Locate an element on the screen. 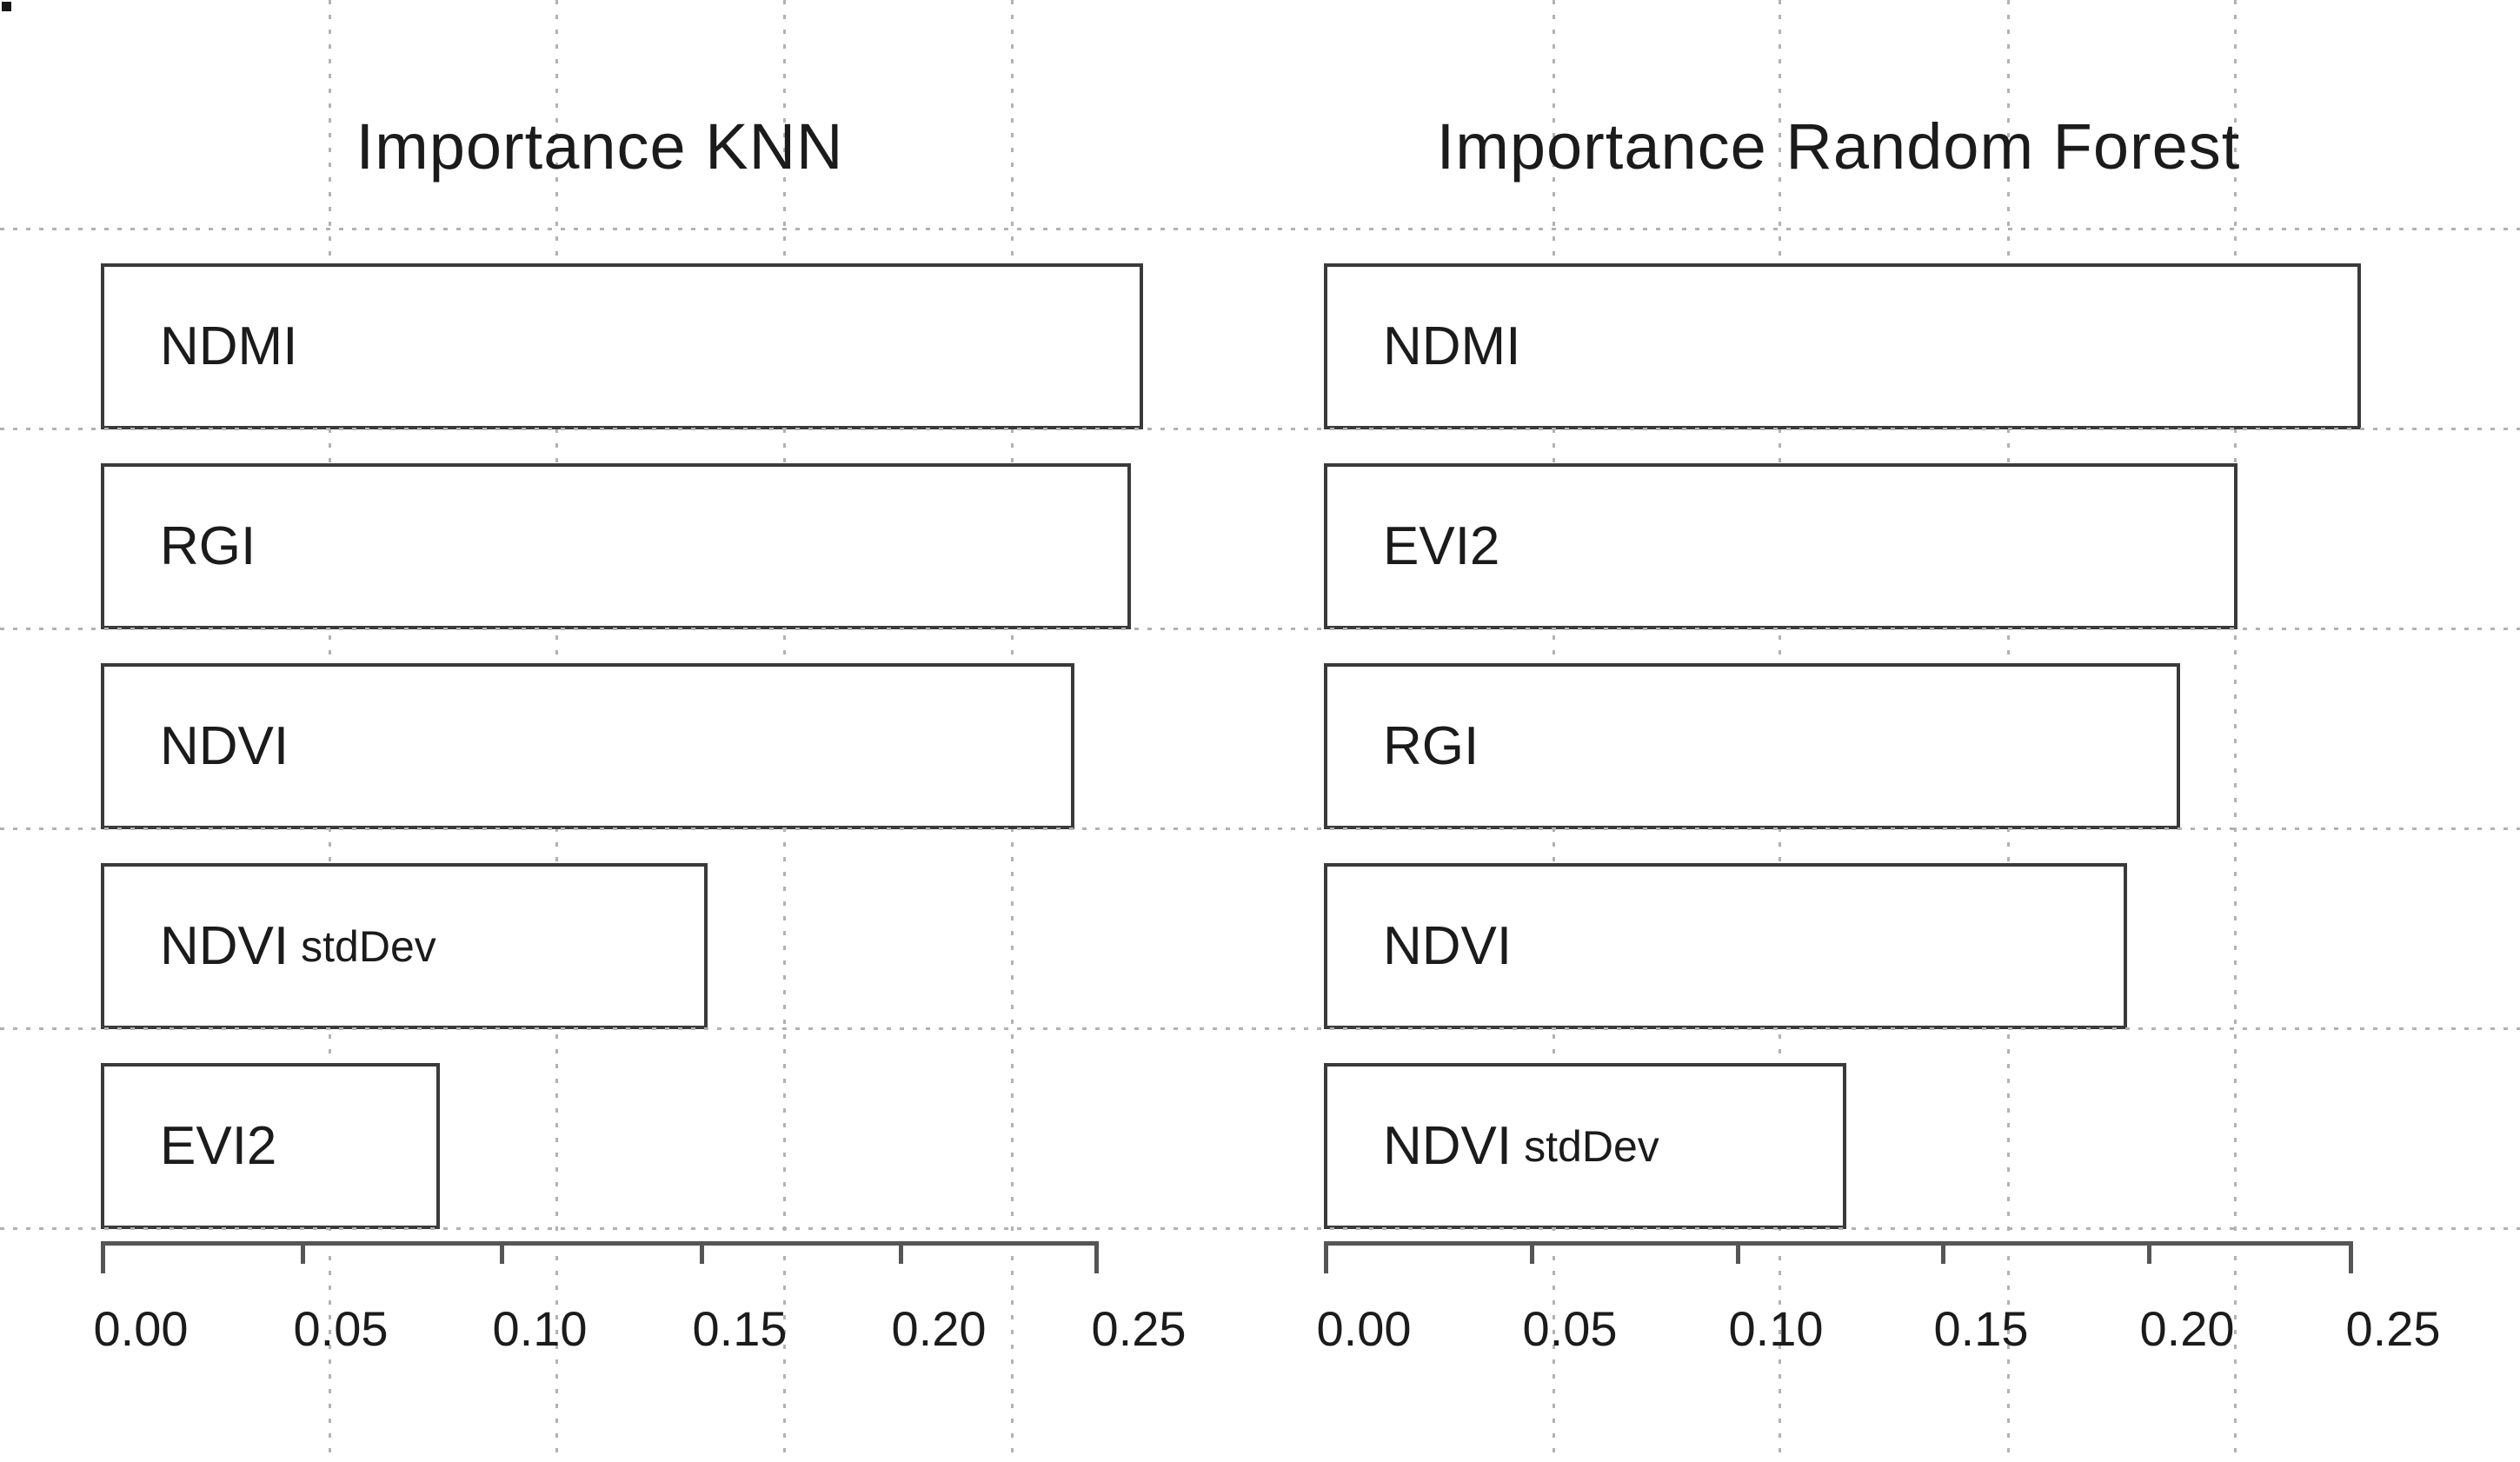 Image resolution: width=2520 pixels, height=1462 pixels. vertical-gridline is located at coordinates (2235, 731).